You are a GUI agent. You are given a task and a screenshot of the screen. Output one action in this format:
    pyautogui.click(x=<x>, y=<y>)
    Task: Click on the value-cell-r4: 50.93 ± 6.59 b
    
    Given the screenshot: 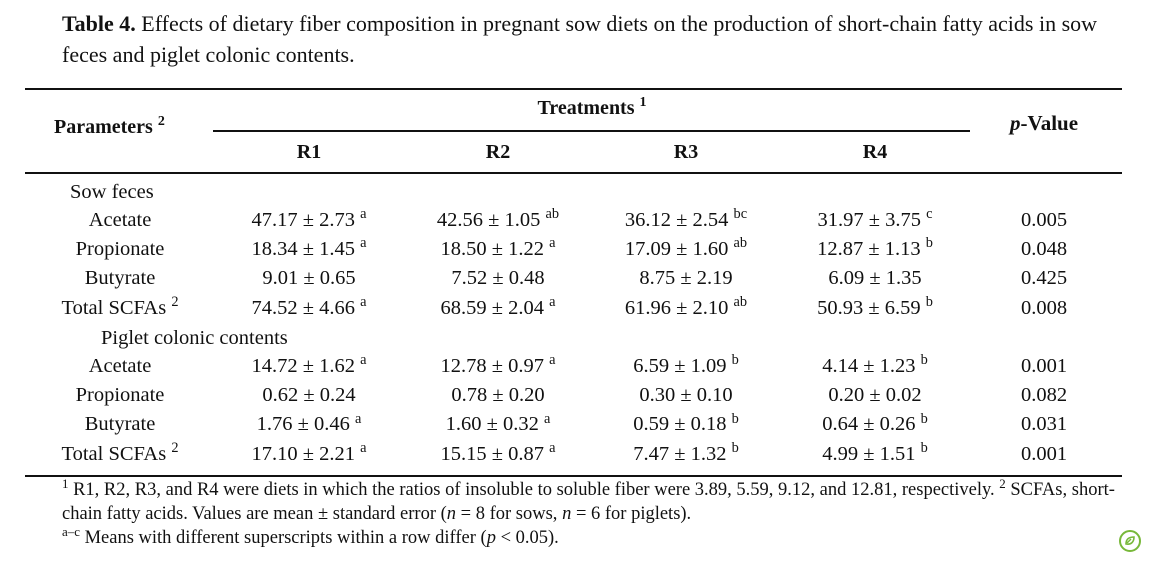 What is the action you would take?
    pyautogui.click(x=875, y=306)
    